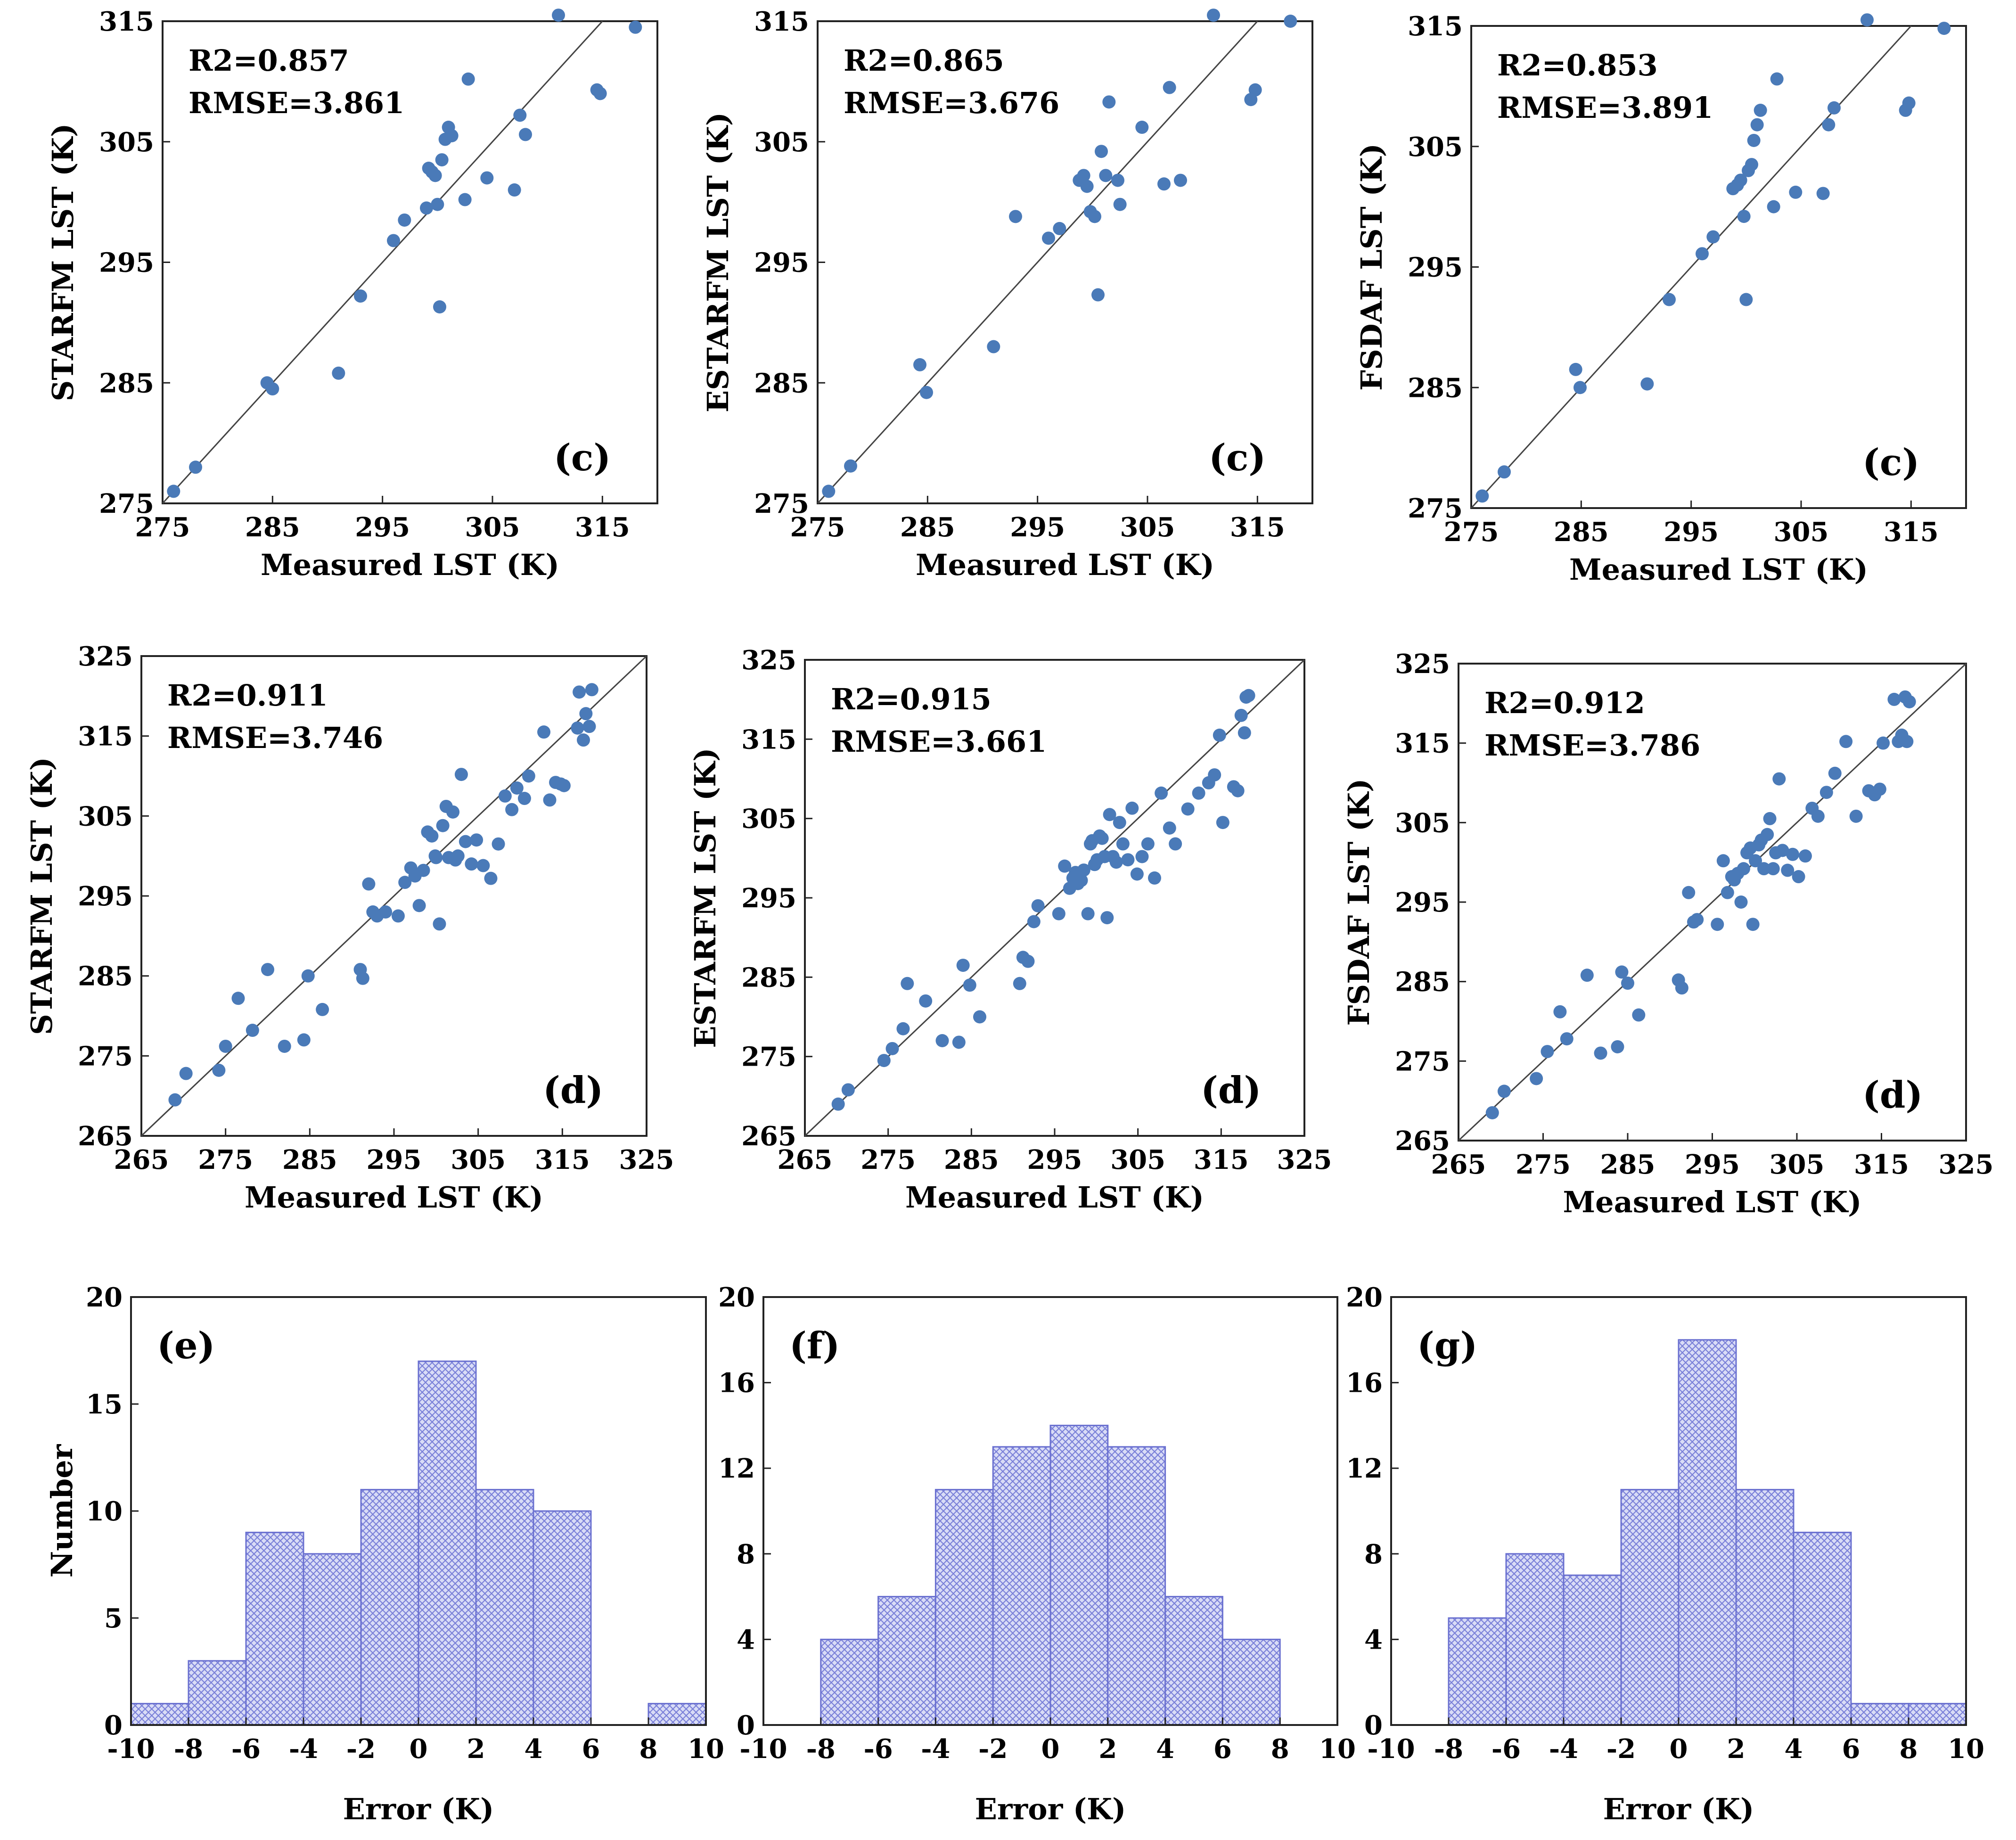  I want to click on y-axis-label: ESTARFM LST (K), so click(705, 898).